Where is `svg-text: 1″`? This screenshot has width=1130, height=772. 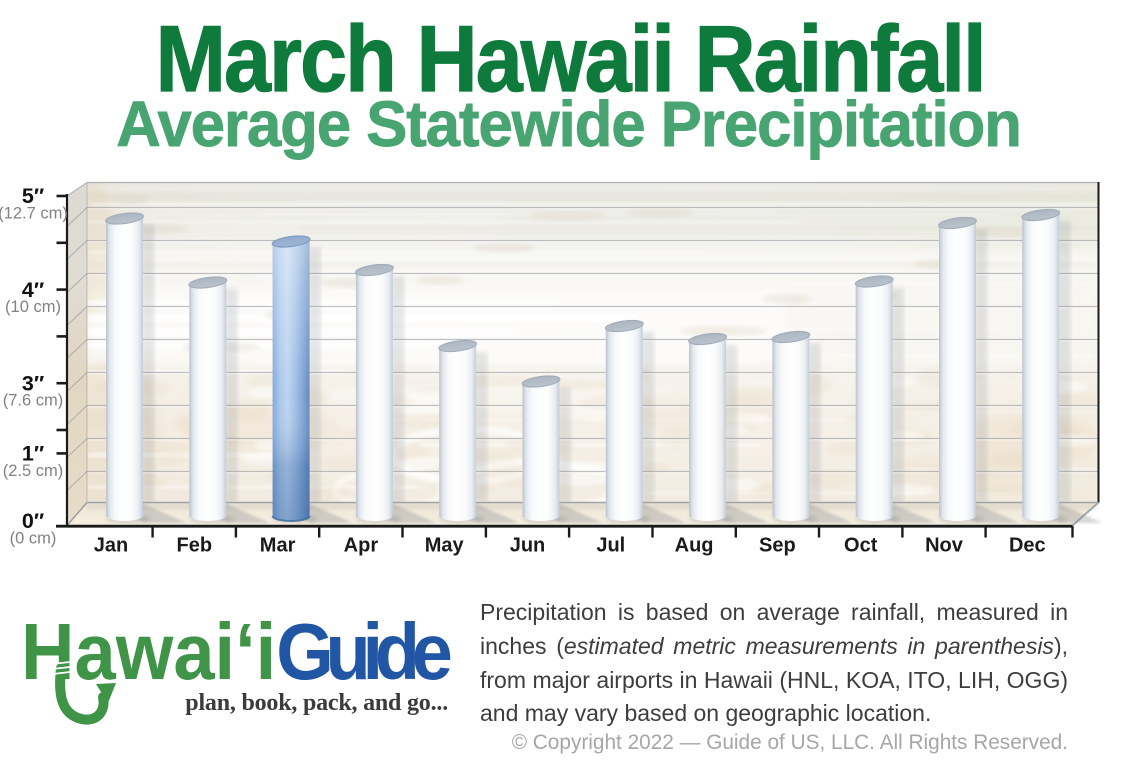
svg-text: 1″ is located at coordinates (33, 454).